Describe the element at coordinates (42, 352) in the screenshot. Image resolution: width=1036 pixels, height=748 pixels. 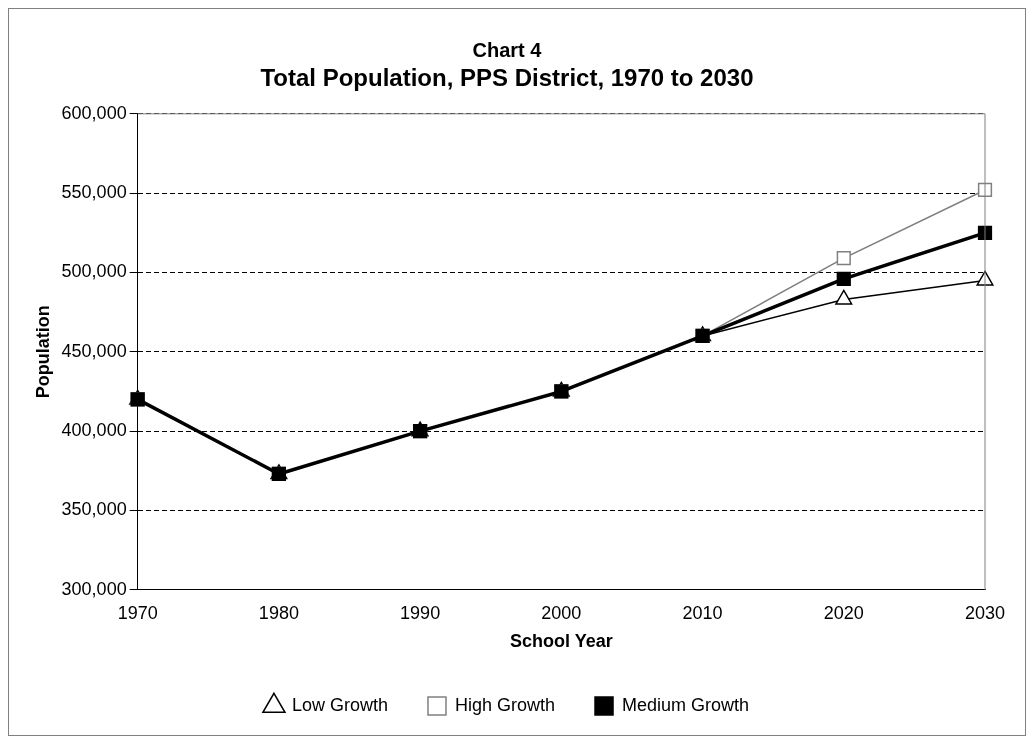
I see `y-axis-title: Population` at that location.